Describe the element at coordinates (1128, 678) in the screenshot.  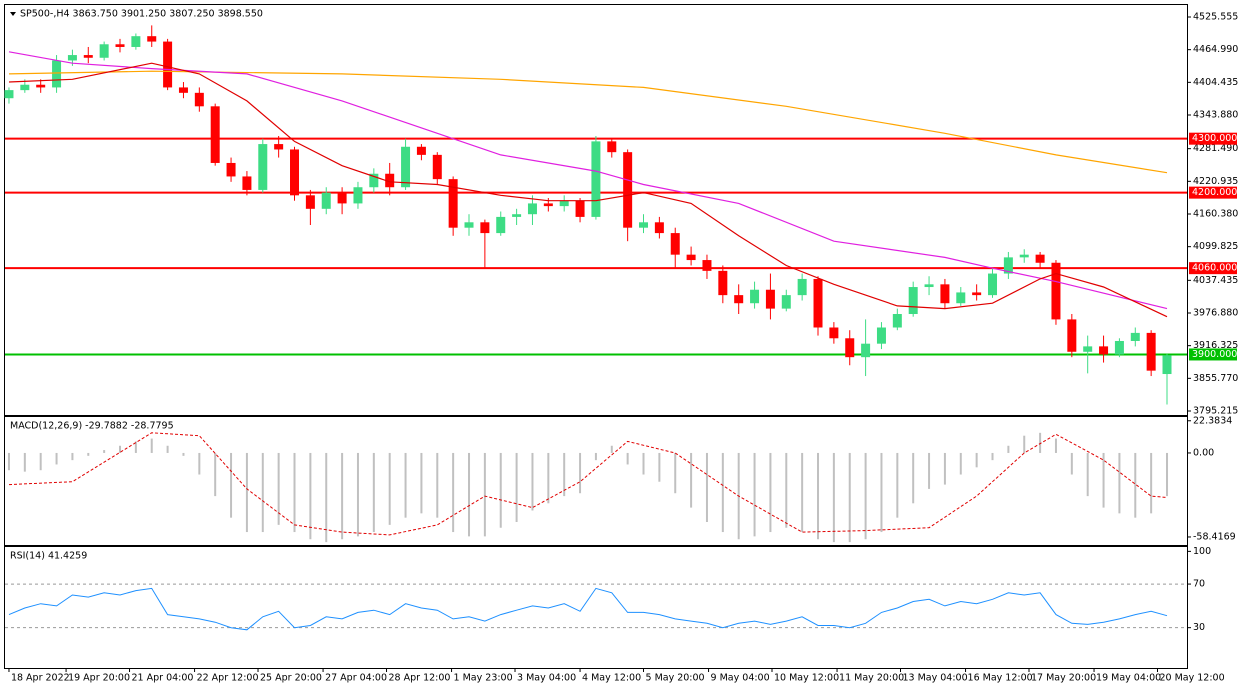
I see `x-tick-label: 19 May 04:00` at that location.